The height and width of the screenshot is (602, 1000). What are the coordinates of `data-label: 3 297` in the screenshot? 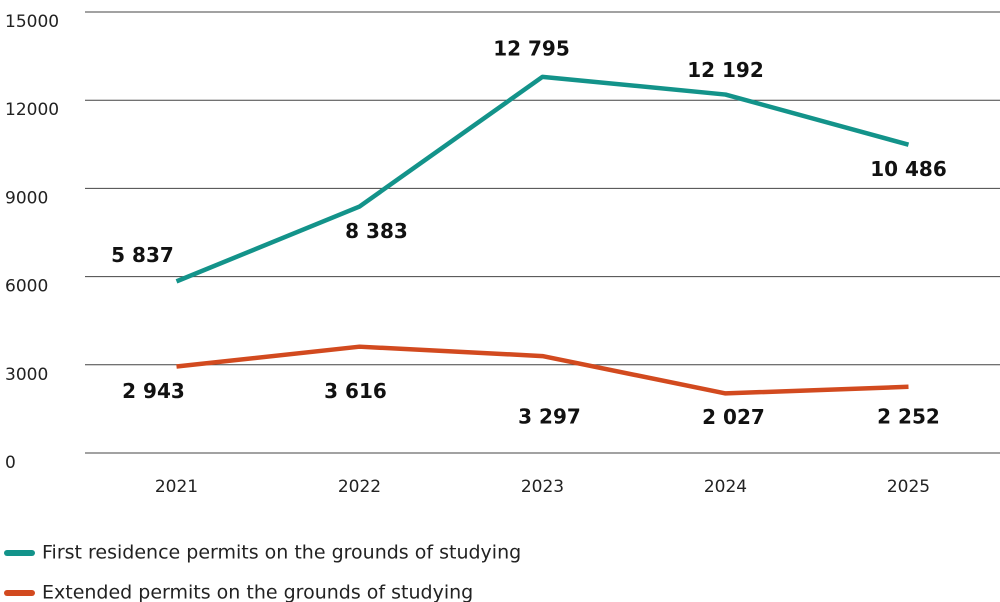 It's located at (549, 417).